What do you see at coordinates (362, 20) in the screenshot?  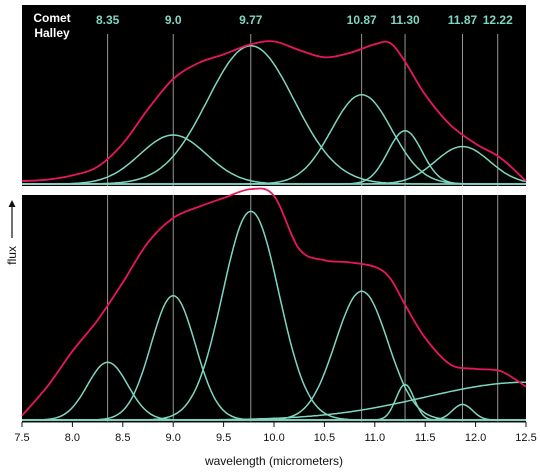 I see `peak-label: 10.87` at bounding box center [362, 20].